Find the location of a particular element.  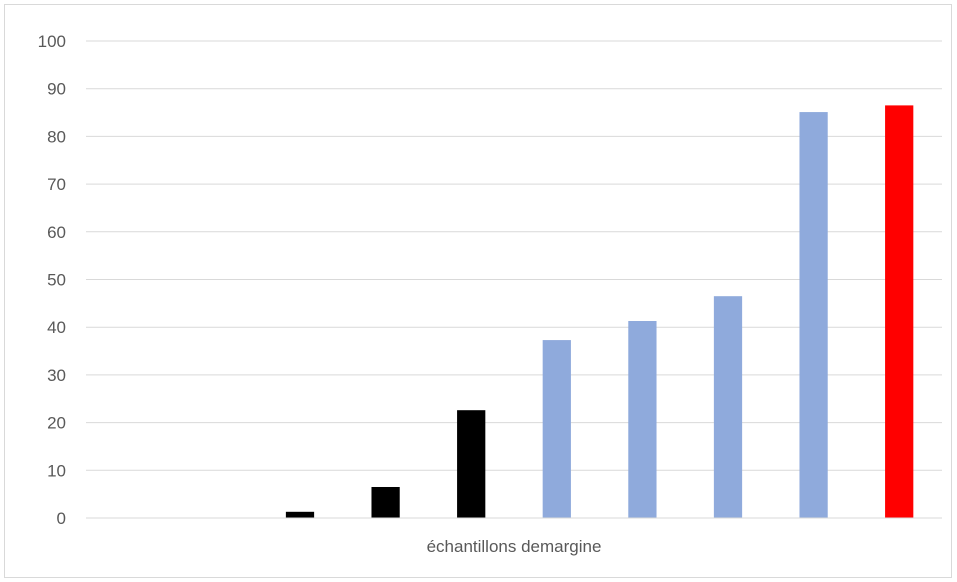

y-tick-label: 20 is located at coordinates (56, 423).